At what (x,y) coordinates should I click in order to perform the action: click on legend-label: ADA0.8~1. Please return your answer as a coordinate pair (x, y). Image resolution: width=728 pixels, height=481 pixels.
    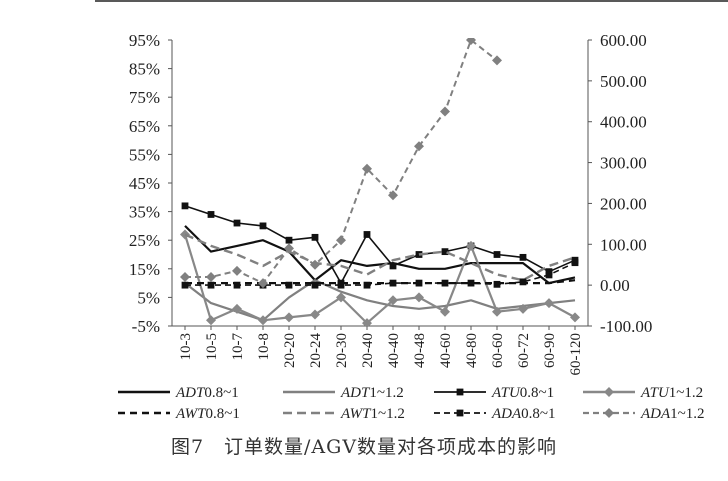
    Looking at the image, I should click on (523, 414).